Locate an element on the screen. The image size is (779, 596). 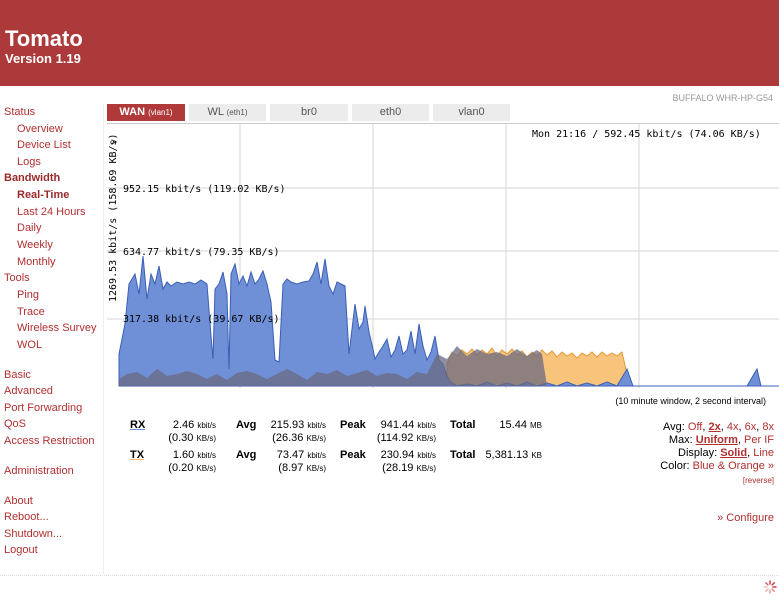
tx-now-kb: (0.20 KB/s) is located at coordinates (183, 468).